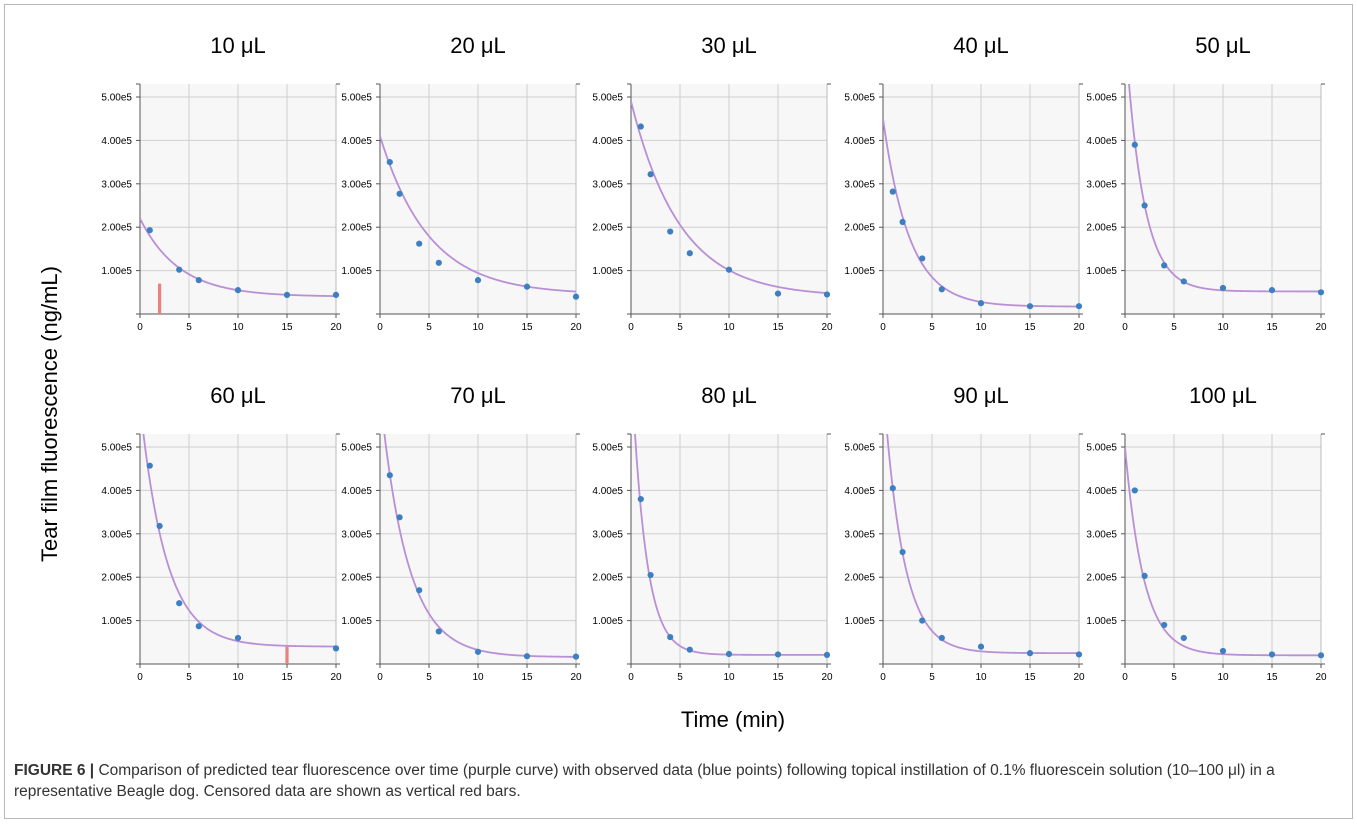 This screenshot has height=827, width=1357. What do you see at coordinates (981, 45) in the screenshot?
I see `panel-title: 40 μL` at bounding box center [981, 45].